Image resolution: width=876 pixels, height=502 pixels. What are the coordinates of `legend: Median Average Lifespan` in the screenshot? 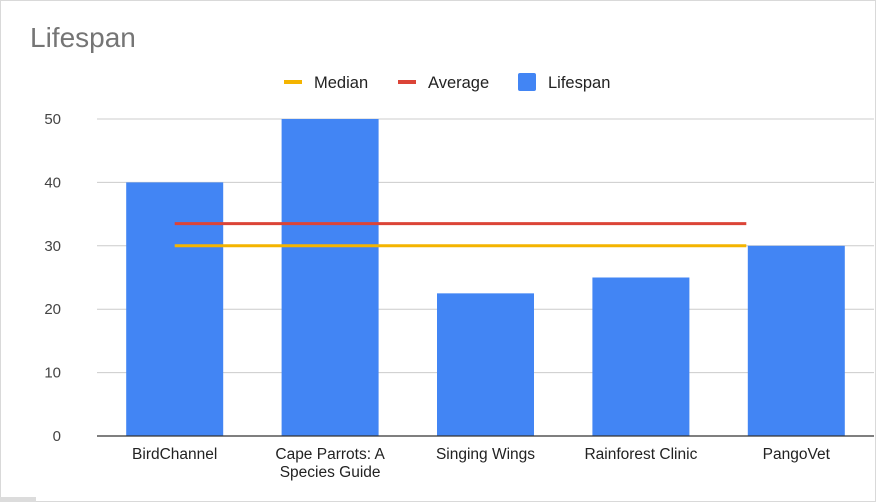 It's located at (447, 82).